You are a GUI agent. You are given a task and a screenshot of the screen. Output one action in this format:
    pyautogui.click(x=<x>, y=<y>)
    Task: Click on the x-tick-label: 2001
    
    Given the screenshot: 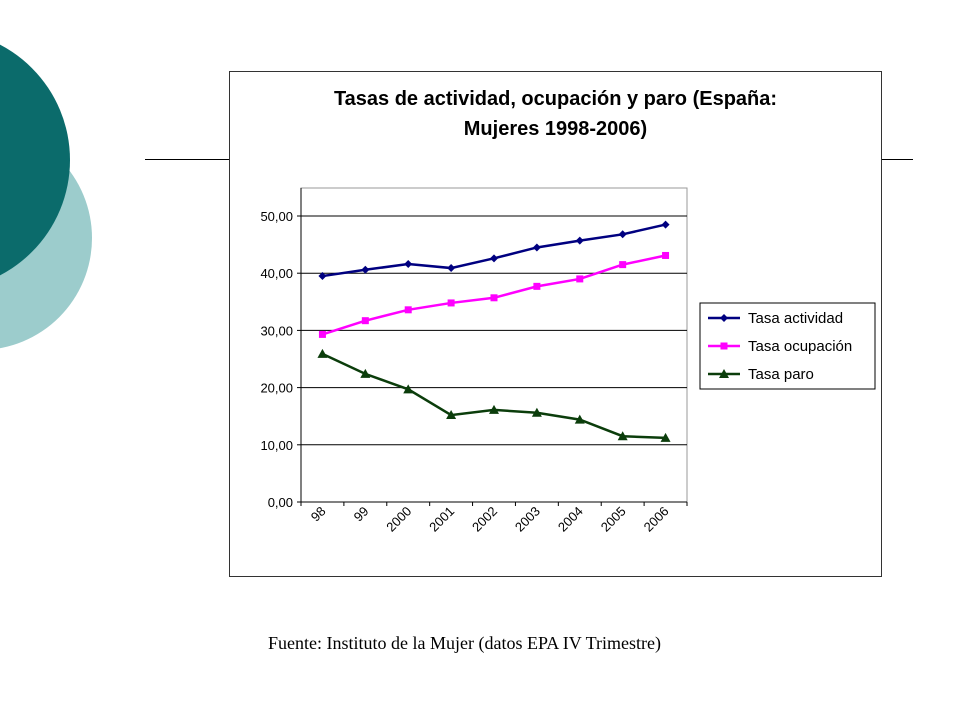 What is the action you would take?
    pyautogui.click(x=441, y=519)
    